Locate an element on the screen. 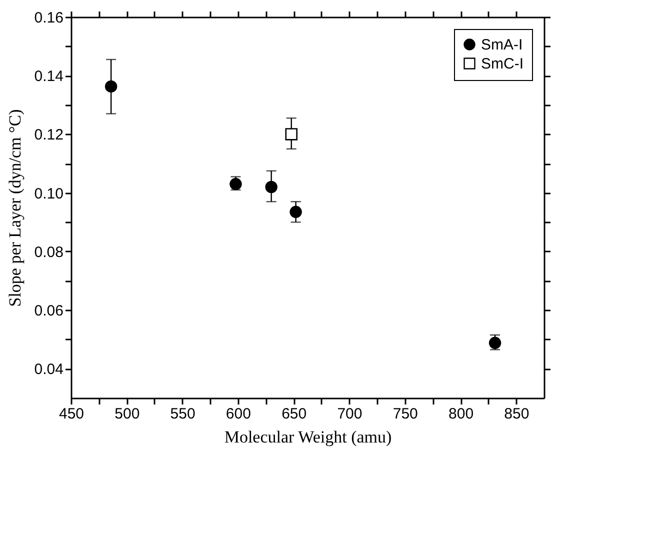 This screenshot has height=540, width=647. x-axis-title: Molecular Weight (amu) is located at coordinates (308, 437).